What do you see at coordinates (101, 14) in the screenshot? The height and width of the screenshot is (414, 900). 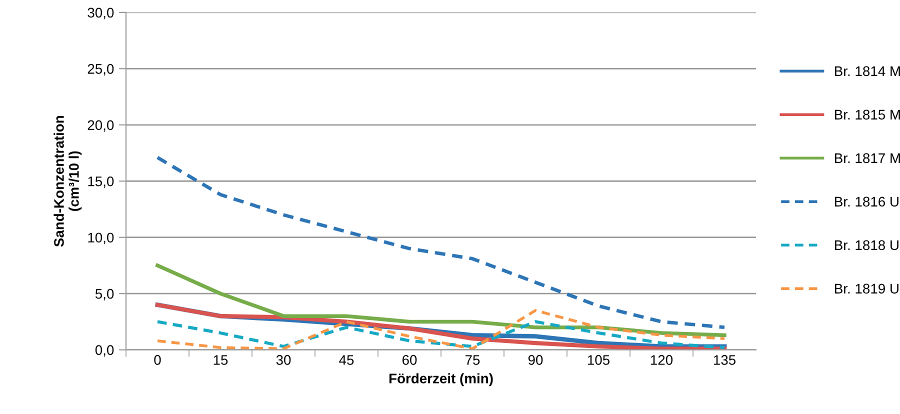 I see `y-tick-label: 30,0` at bounding box center [101, 14].